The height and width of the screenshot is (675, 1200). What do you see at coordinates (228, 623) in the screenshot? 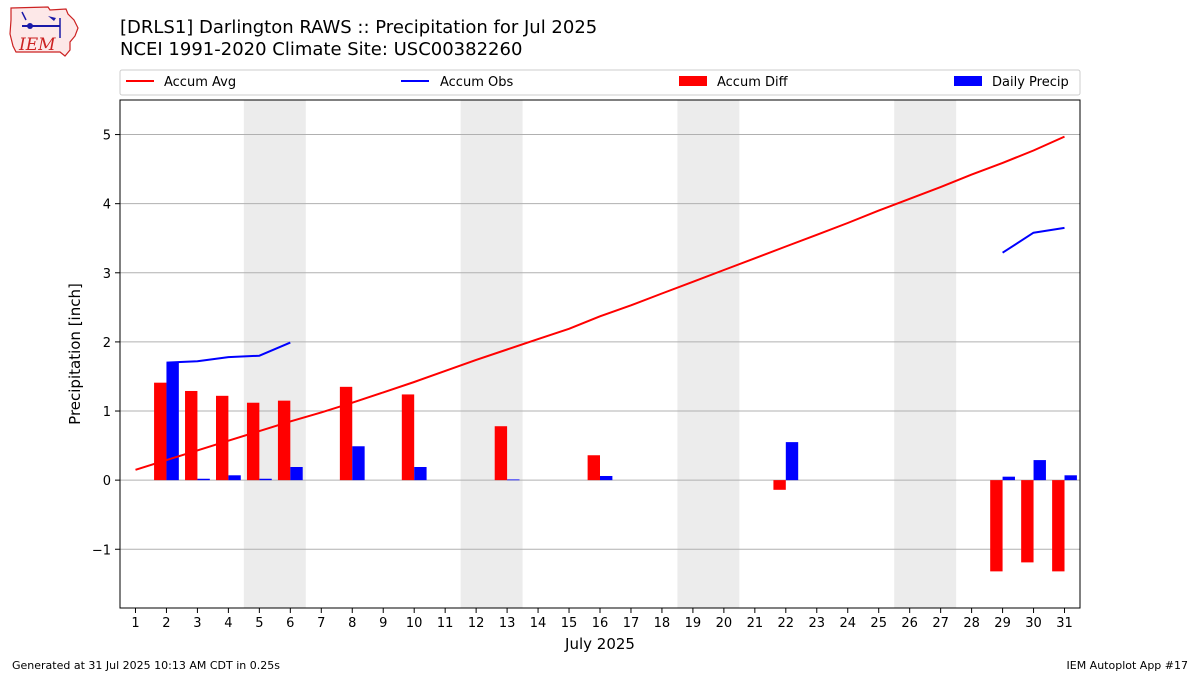
I see `x-tick-label: 4` at bounding box center [228, 623].